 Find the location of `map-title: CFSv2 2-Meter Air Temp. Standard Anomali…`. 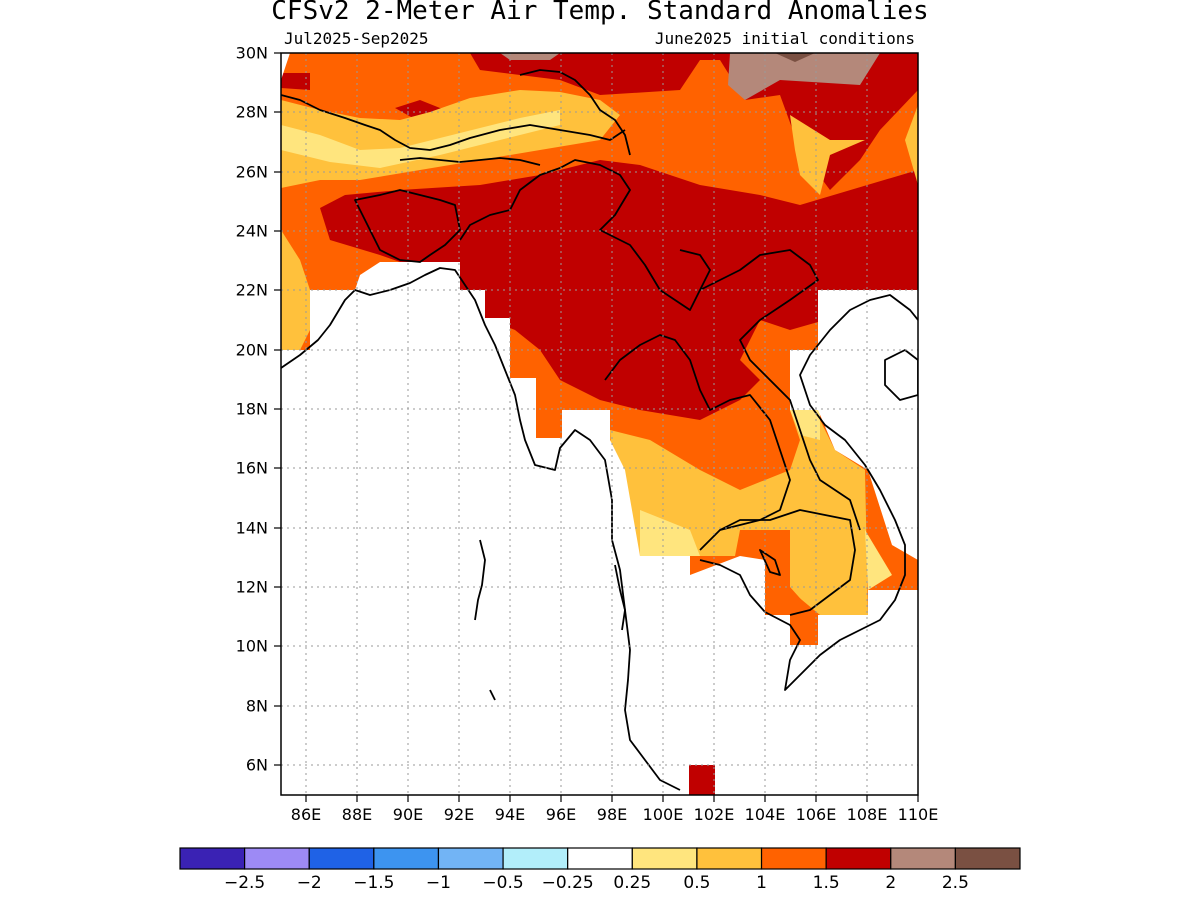

map-title: CFSv2 2-Meter Air Temp. Standard Anomali… is located at coordinates (600, 13).